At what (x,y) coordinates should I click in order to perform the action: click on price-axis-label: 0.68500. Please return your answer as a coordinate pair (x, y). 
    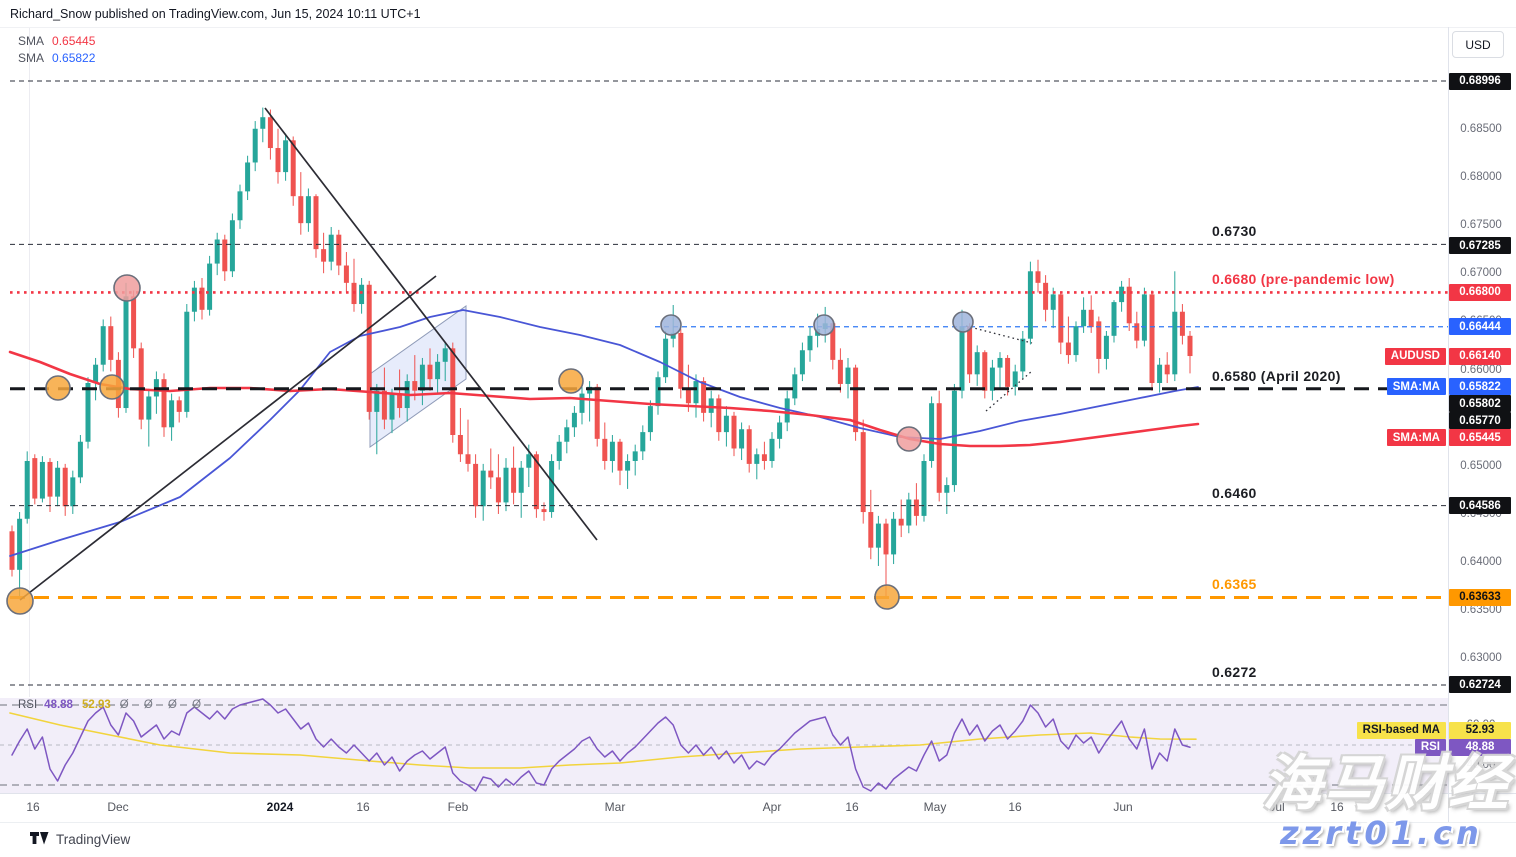
    Looking at the image, I should click on (1481, 128).